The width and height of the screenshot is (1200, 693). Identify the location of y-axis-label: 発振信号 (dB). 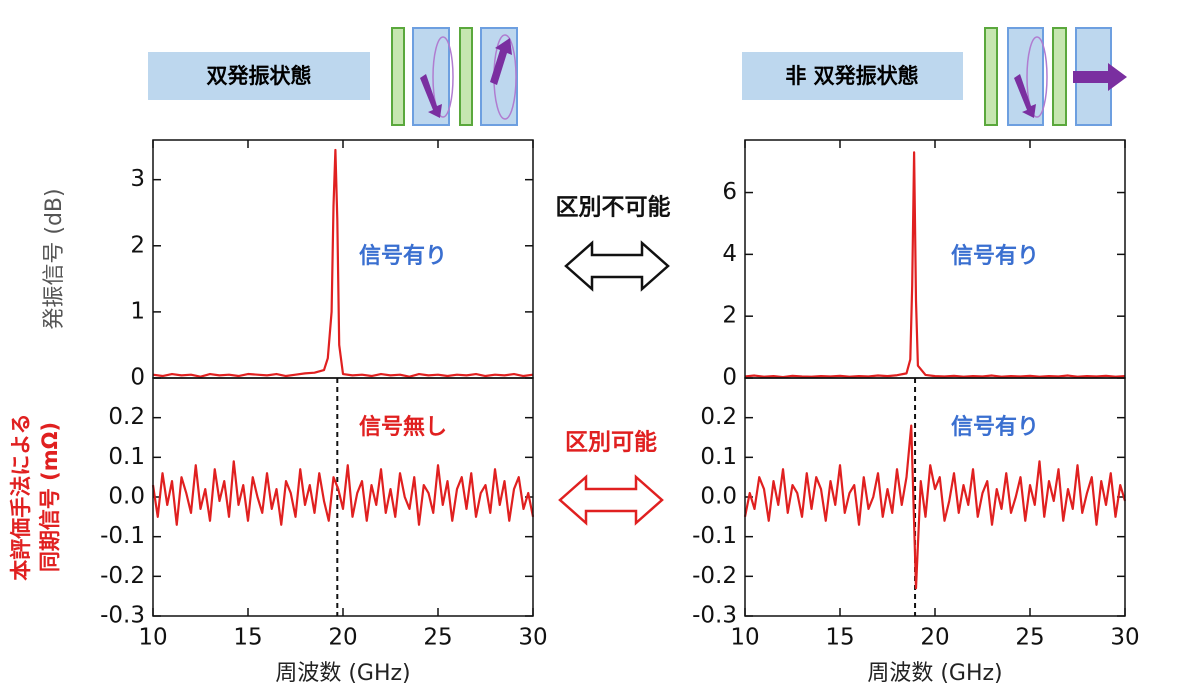
(54, 258).